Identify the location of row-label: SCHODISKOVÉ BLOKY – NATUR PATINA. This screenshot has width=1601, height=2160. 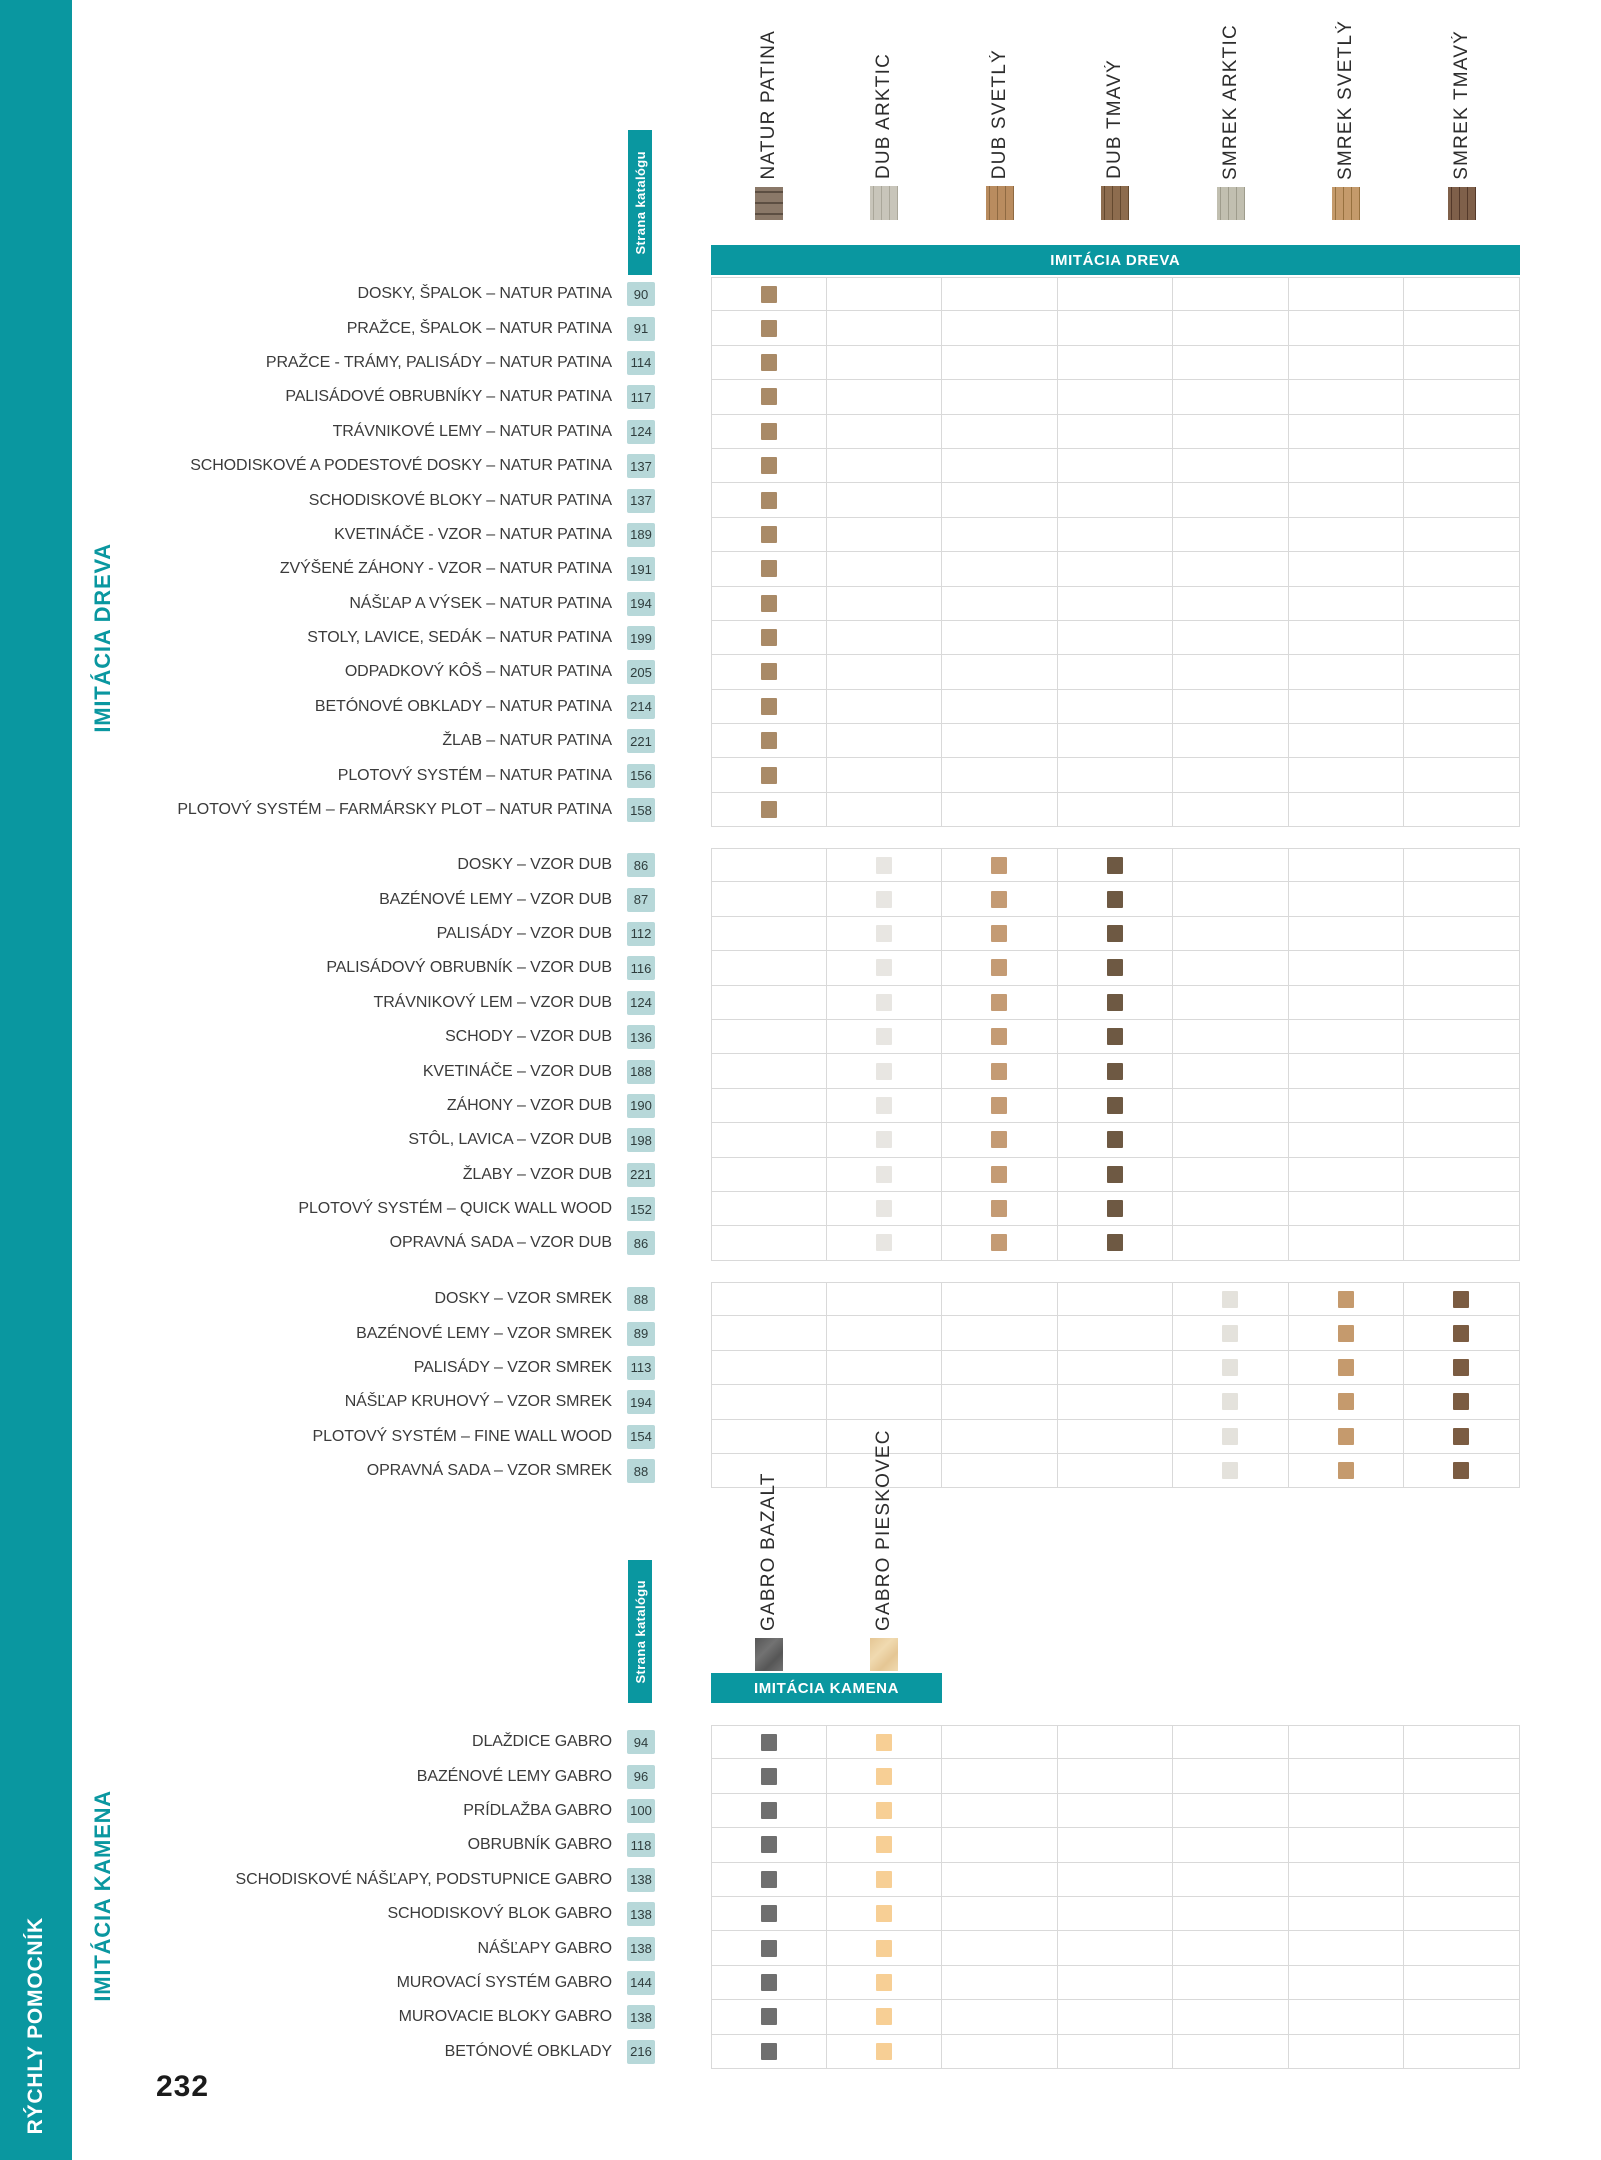
(460, 500).